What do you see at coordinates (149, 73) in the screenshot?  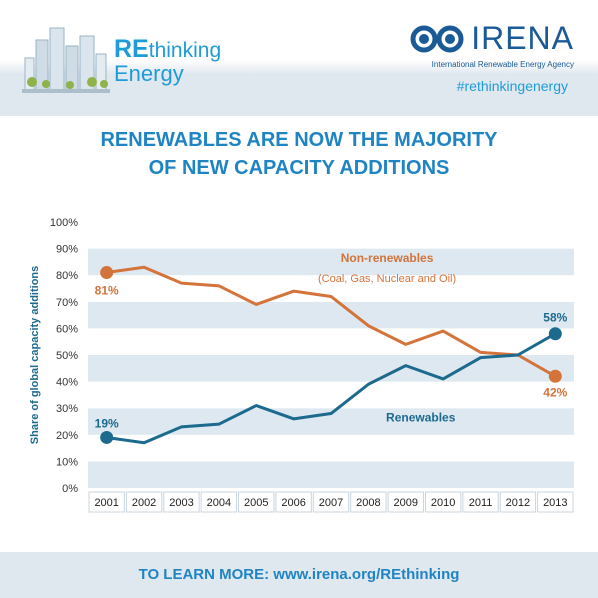 I see `brand-energy: Energy` at bounding box center [149, 73].